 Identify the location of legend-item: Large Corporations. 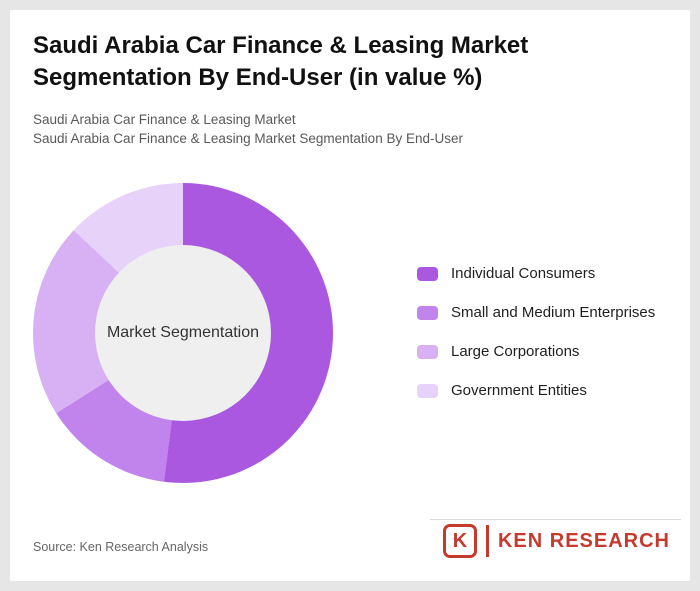
(536, 351).